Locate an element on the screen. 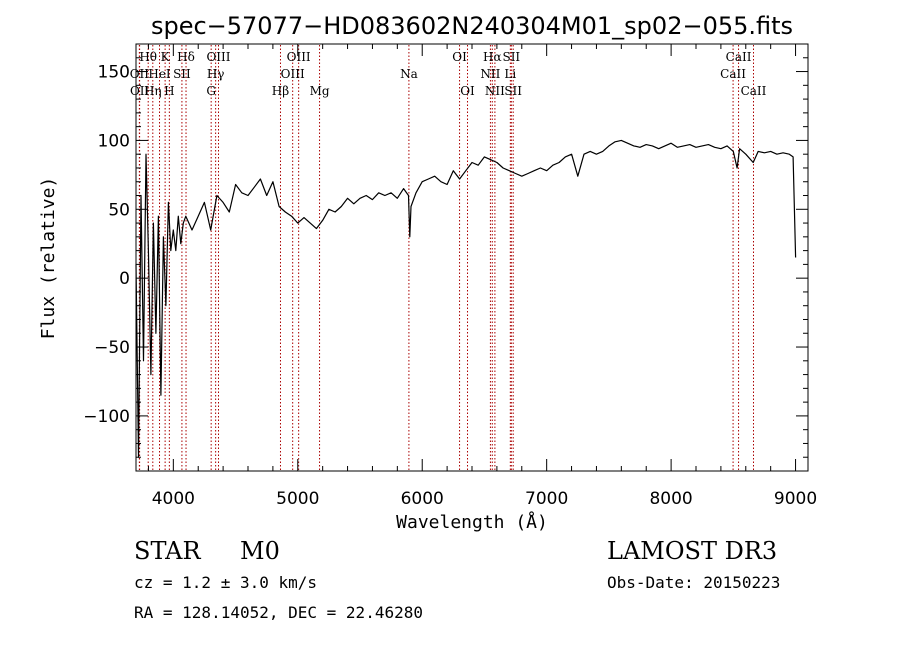 Image resolution: width=900 pixels, height=649 pixels. x-tick-label: 6000 is located at coordinates (422, 499).